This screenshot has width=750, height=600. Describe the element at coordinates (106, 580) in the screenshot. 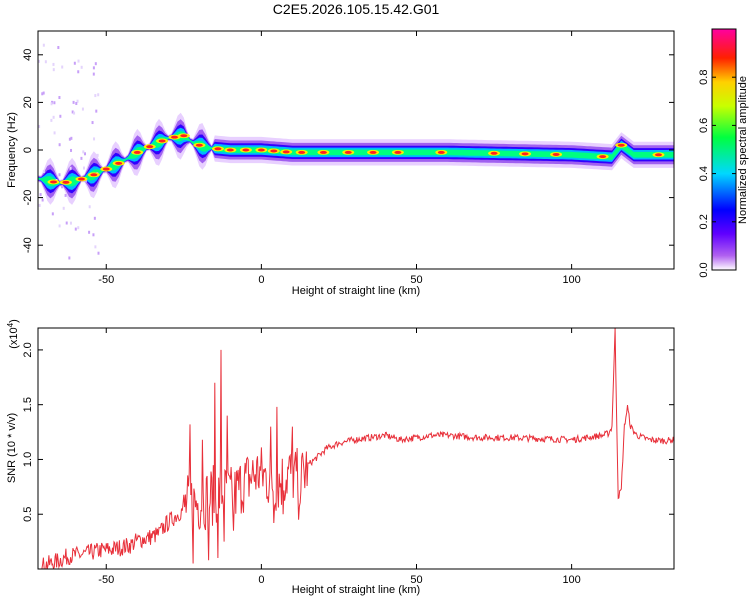

I see `snr-x-tick-label: -50` at that location.